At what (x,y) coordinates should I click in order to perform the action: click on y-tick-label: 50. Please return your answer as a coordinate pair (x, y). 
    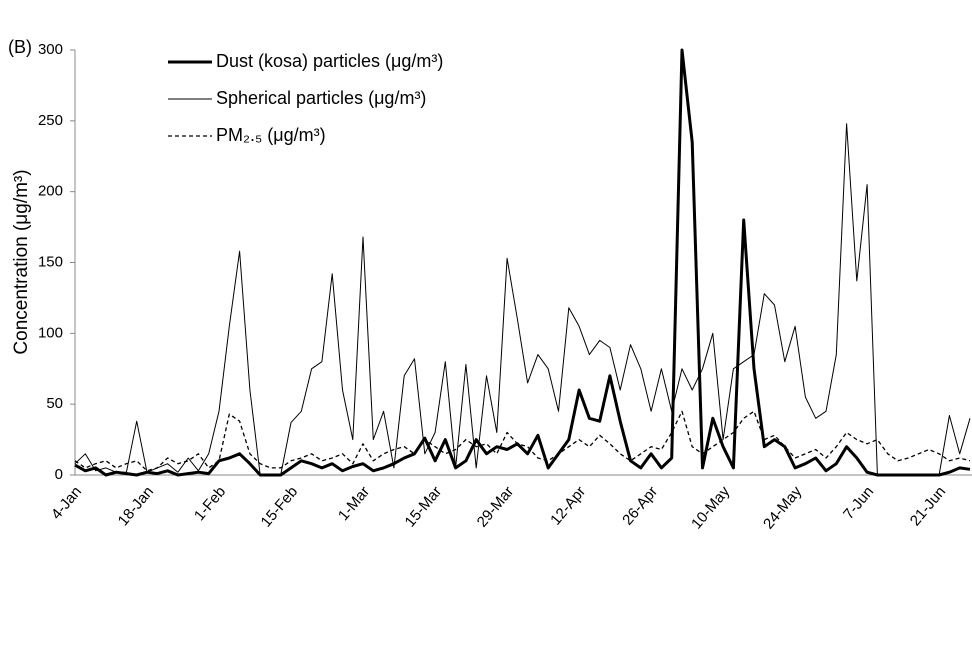
    Looking at the image, I should click on (54, 403).